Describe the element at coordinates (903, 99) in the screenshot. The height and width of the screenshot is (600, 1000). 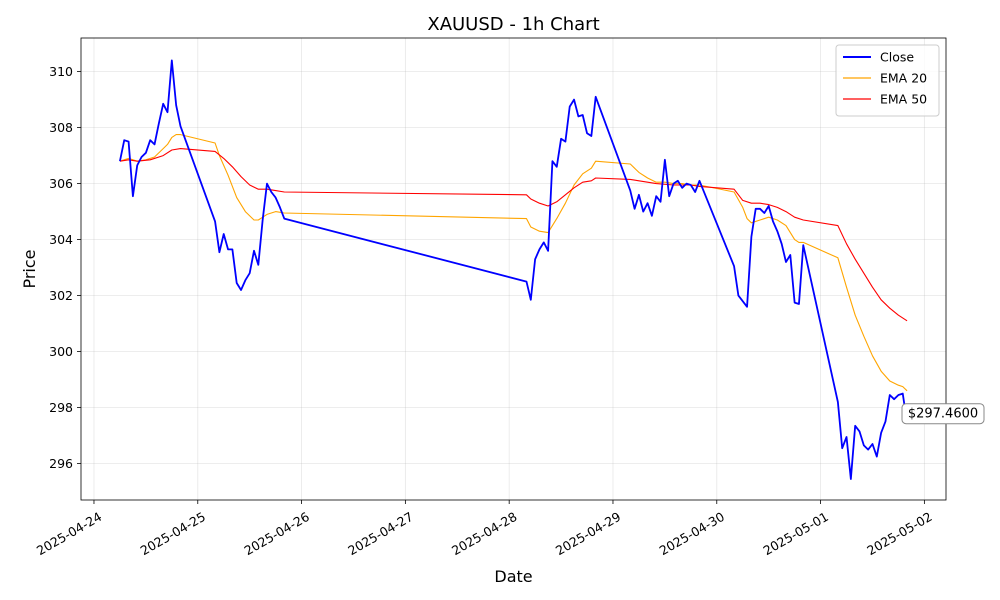
I see `legend-label: EMA 50` at that location.